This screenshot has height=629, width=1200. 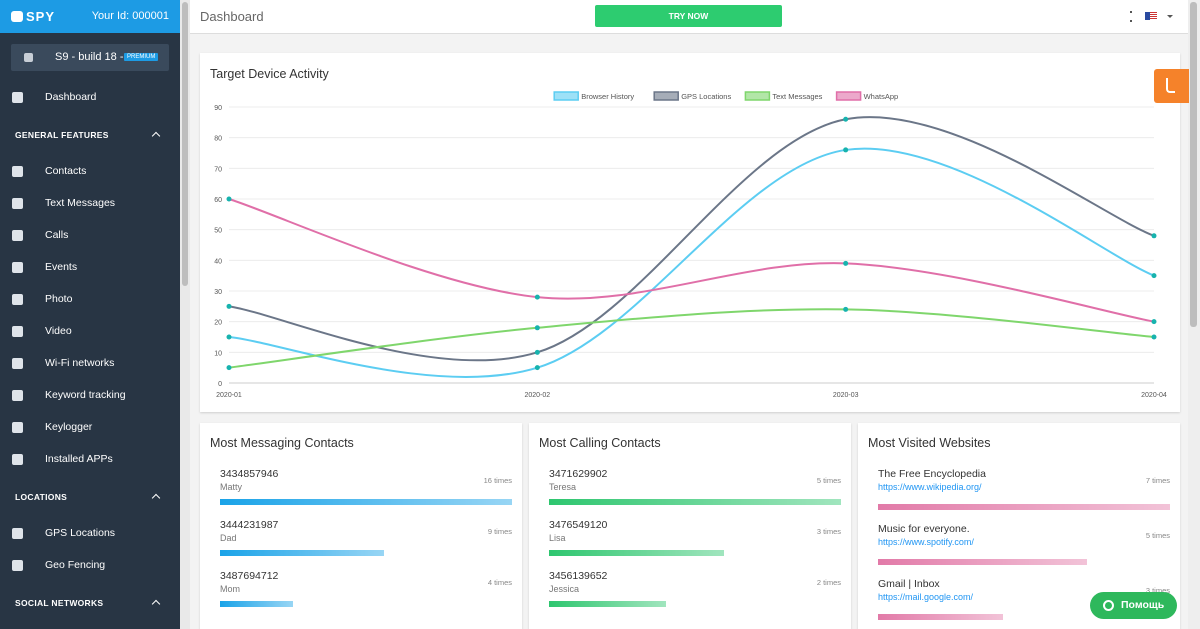 What do you see at coordinates (930, 487) in the screenshot?
I see `row-link: https://www.wikipedia.org/` at bounding box center [930, 487].